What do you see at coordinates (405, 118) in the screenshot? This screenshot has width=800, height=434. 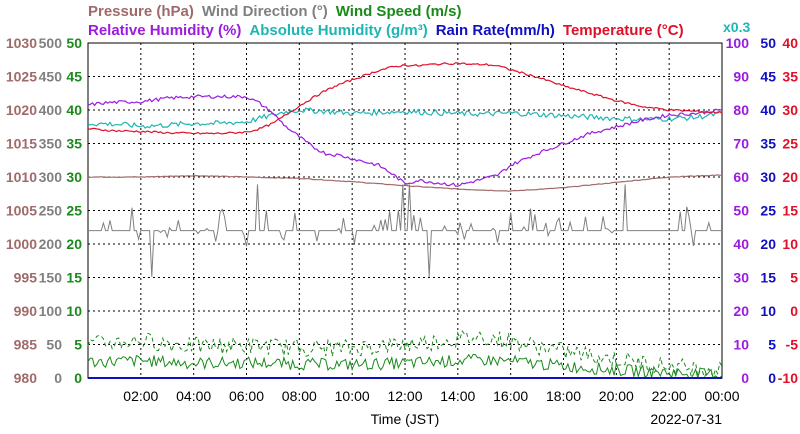 I see `series-absolute-humidity-g-m` at bounding box center [405, 118].